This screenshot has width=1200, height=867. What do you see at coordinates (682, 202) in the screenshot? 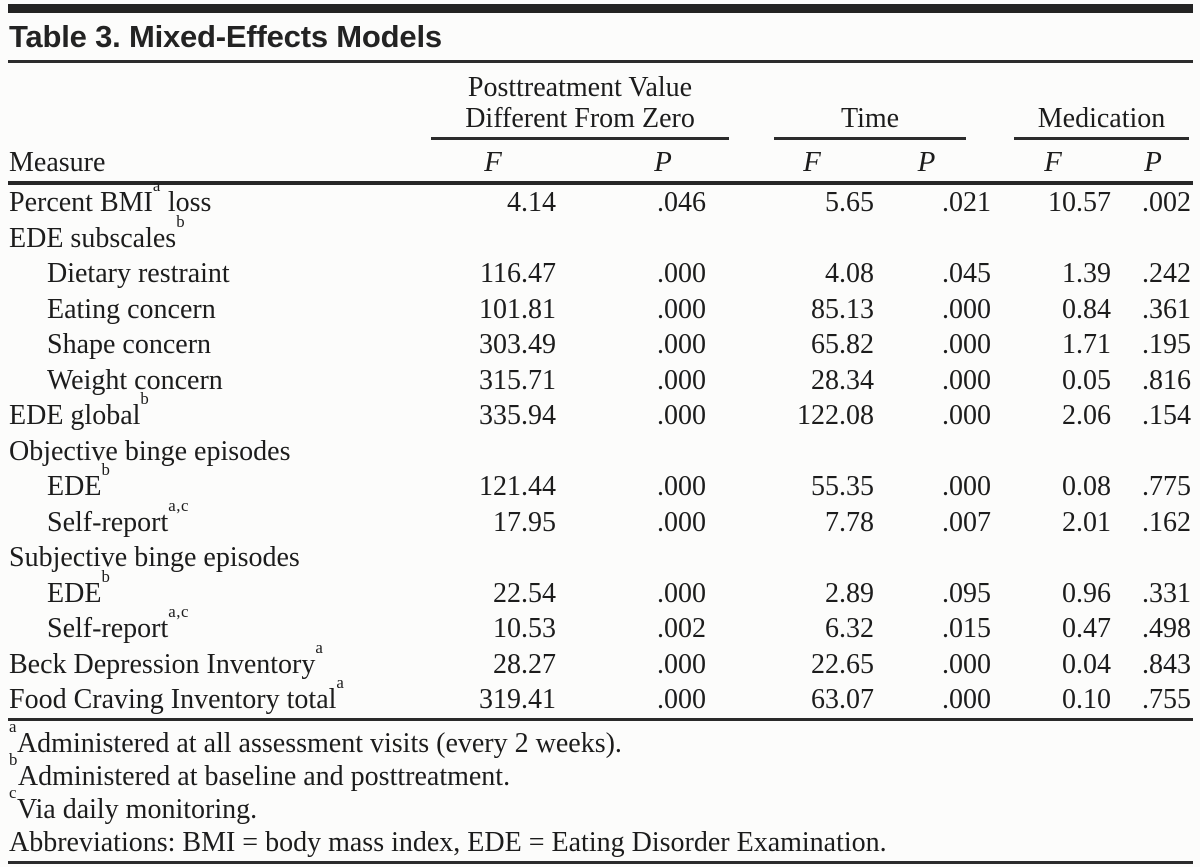
I see `value-cell: .046` at bounding box center [682, 202].